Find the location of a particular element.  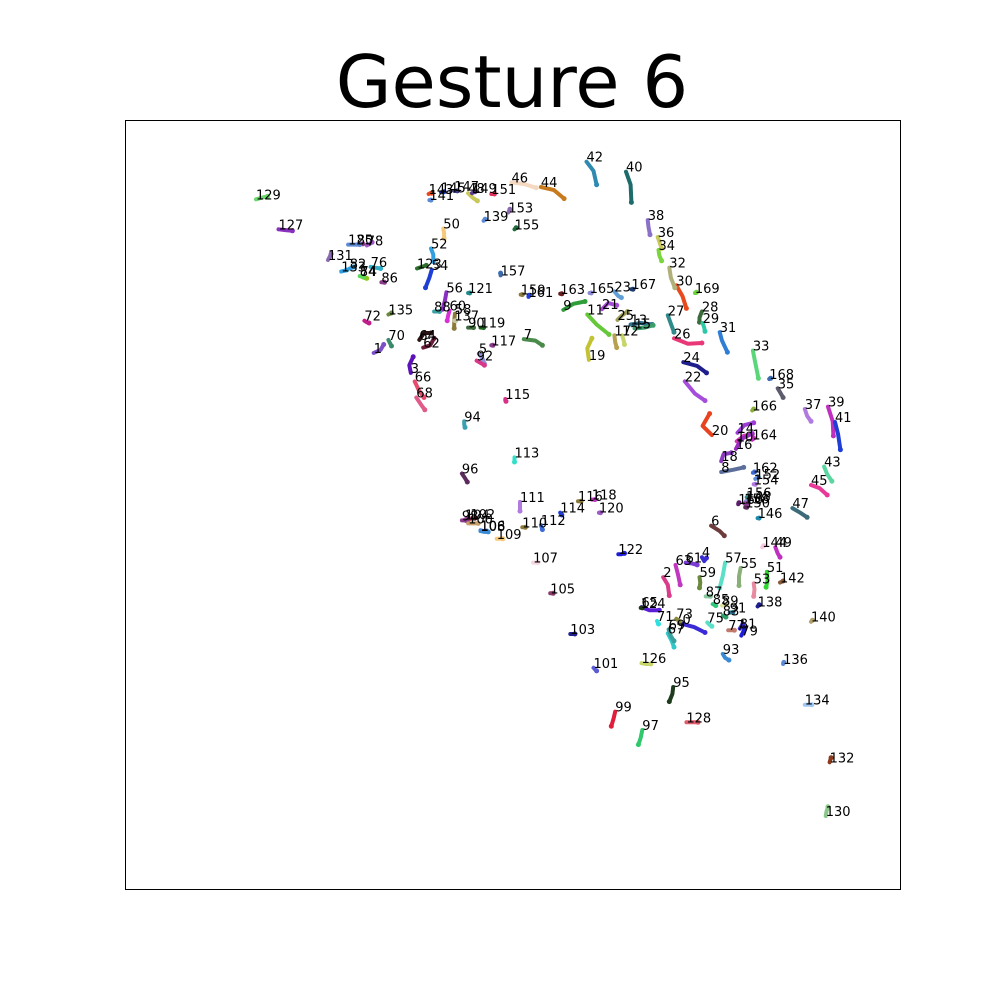

stroke-label-109: 109 is located at coordinates (509, 535).